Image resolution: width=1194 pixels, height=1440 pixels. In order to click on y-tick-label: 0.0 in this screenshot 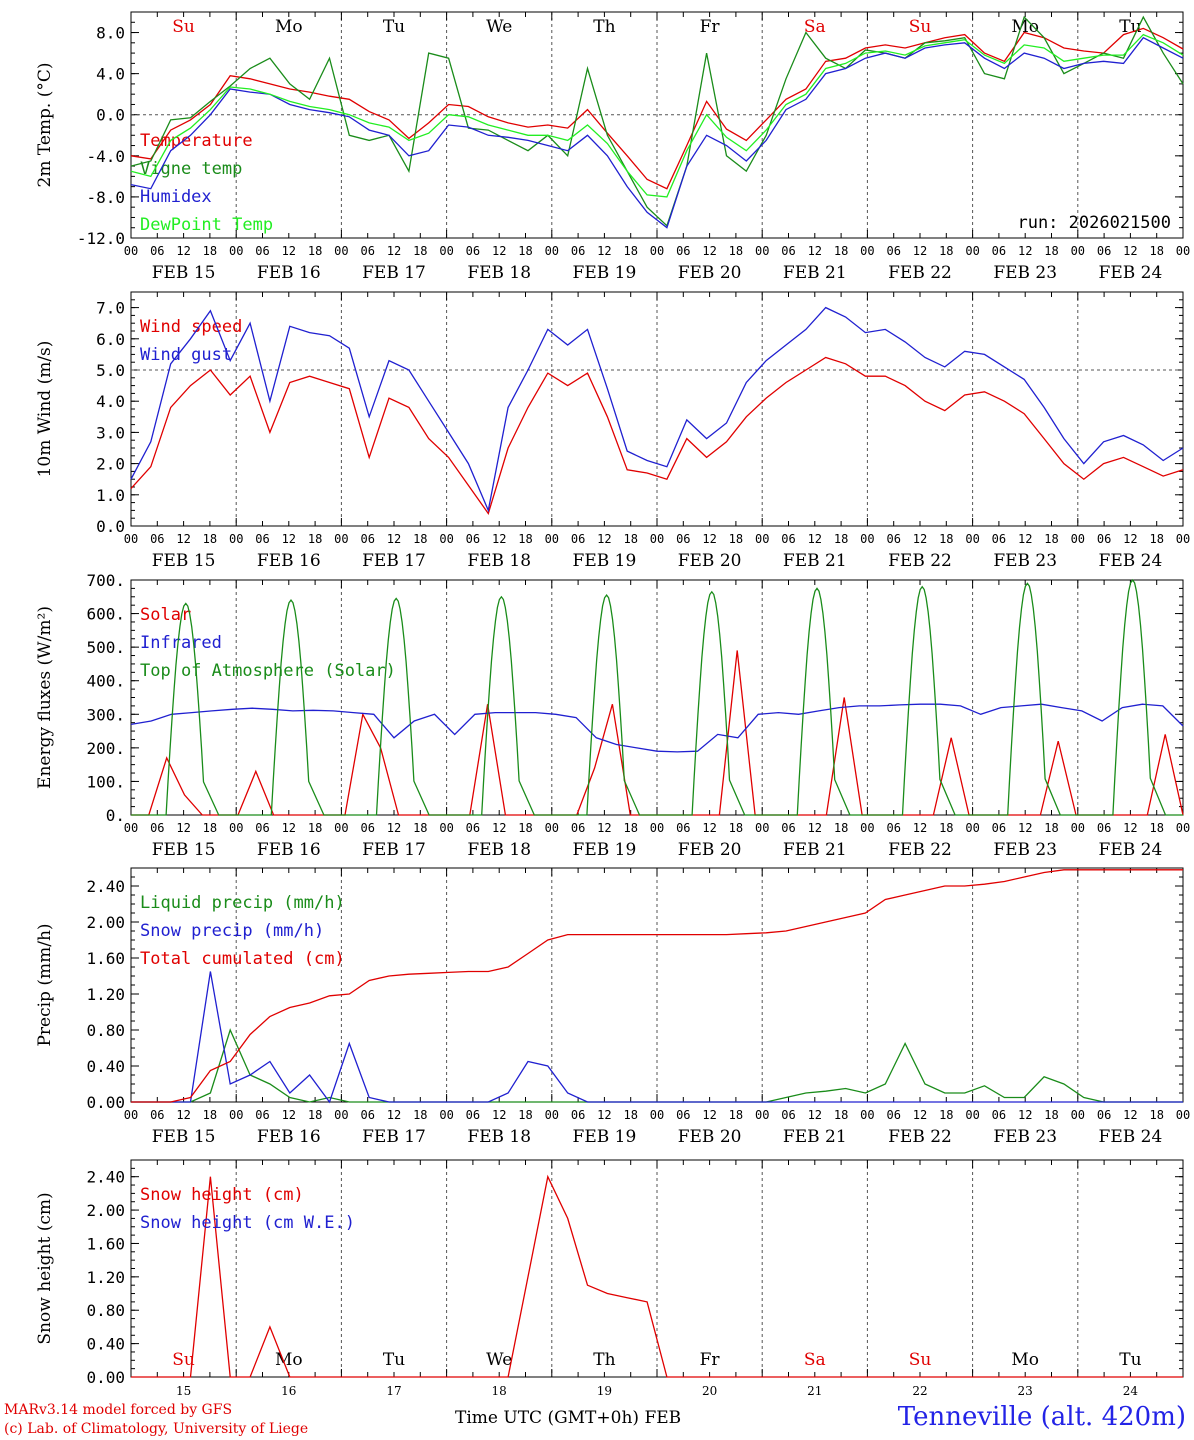, I will do `click(110, 526)`.